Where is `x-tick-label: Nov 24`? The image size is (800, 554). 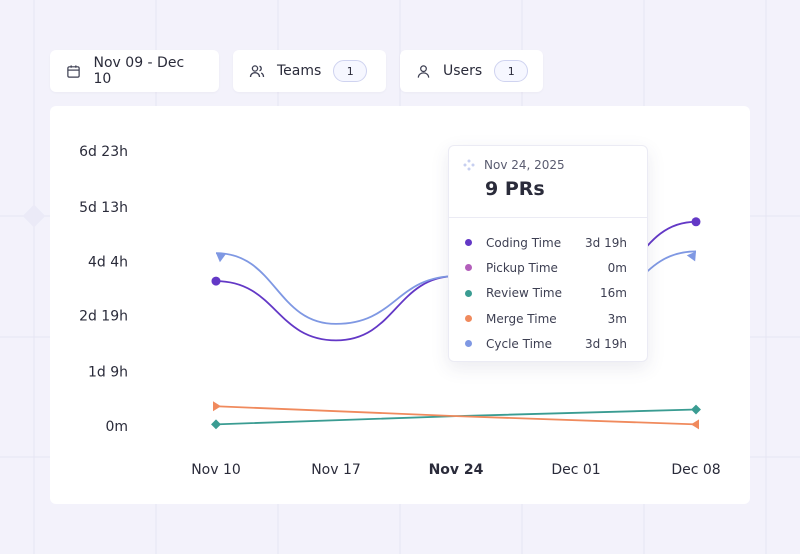
x-tick-label: Nov 24 is located at coordinates (456, 470).